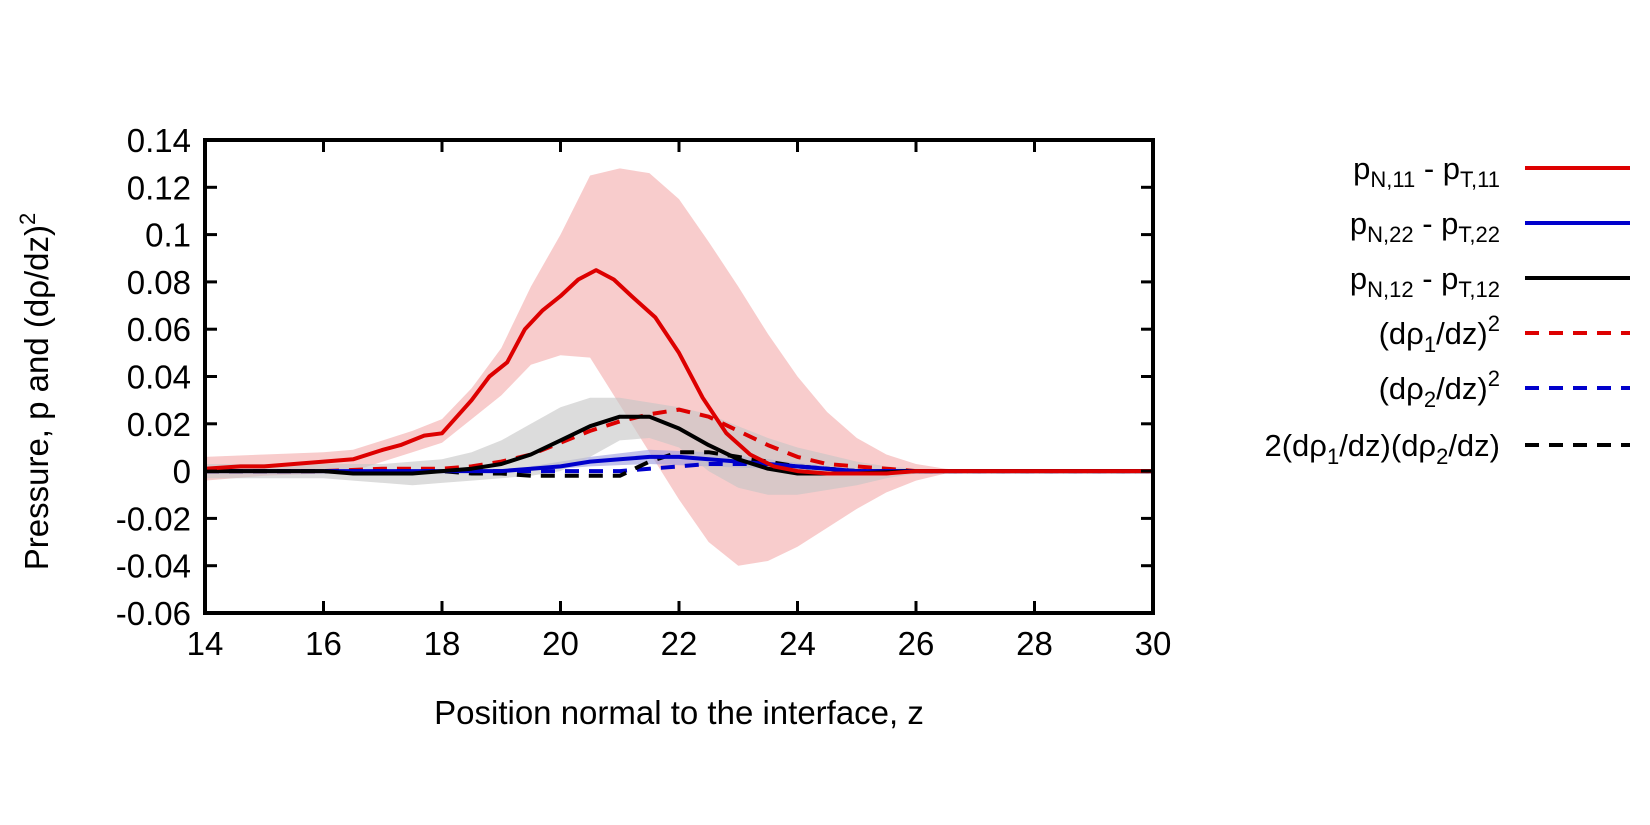 Image resolution: width=1650 pixels, height=825 pixels. I want to click on legend-item-3: pN,12 - pT,12, so click(1490, 281).